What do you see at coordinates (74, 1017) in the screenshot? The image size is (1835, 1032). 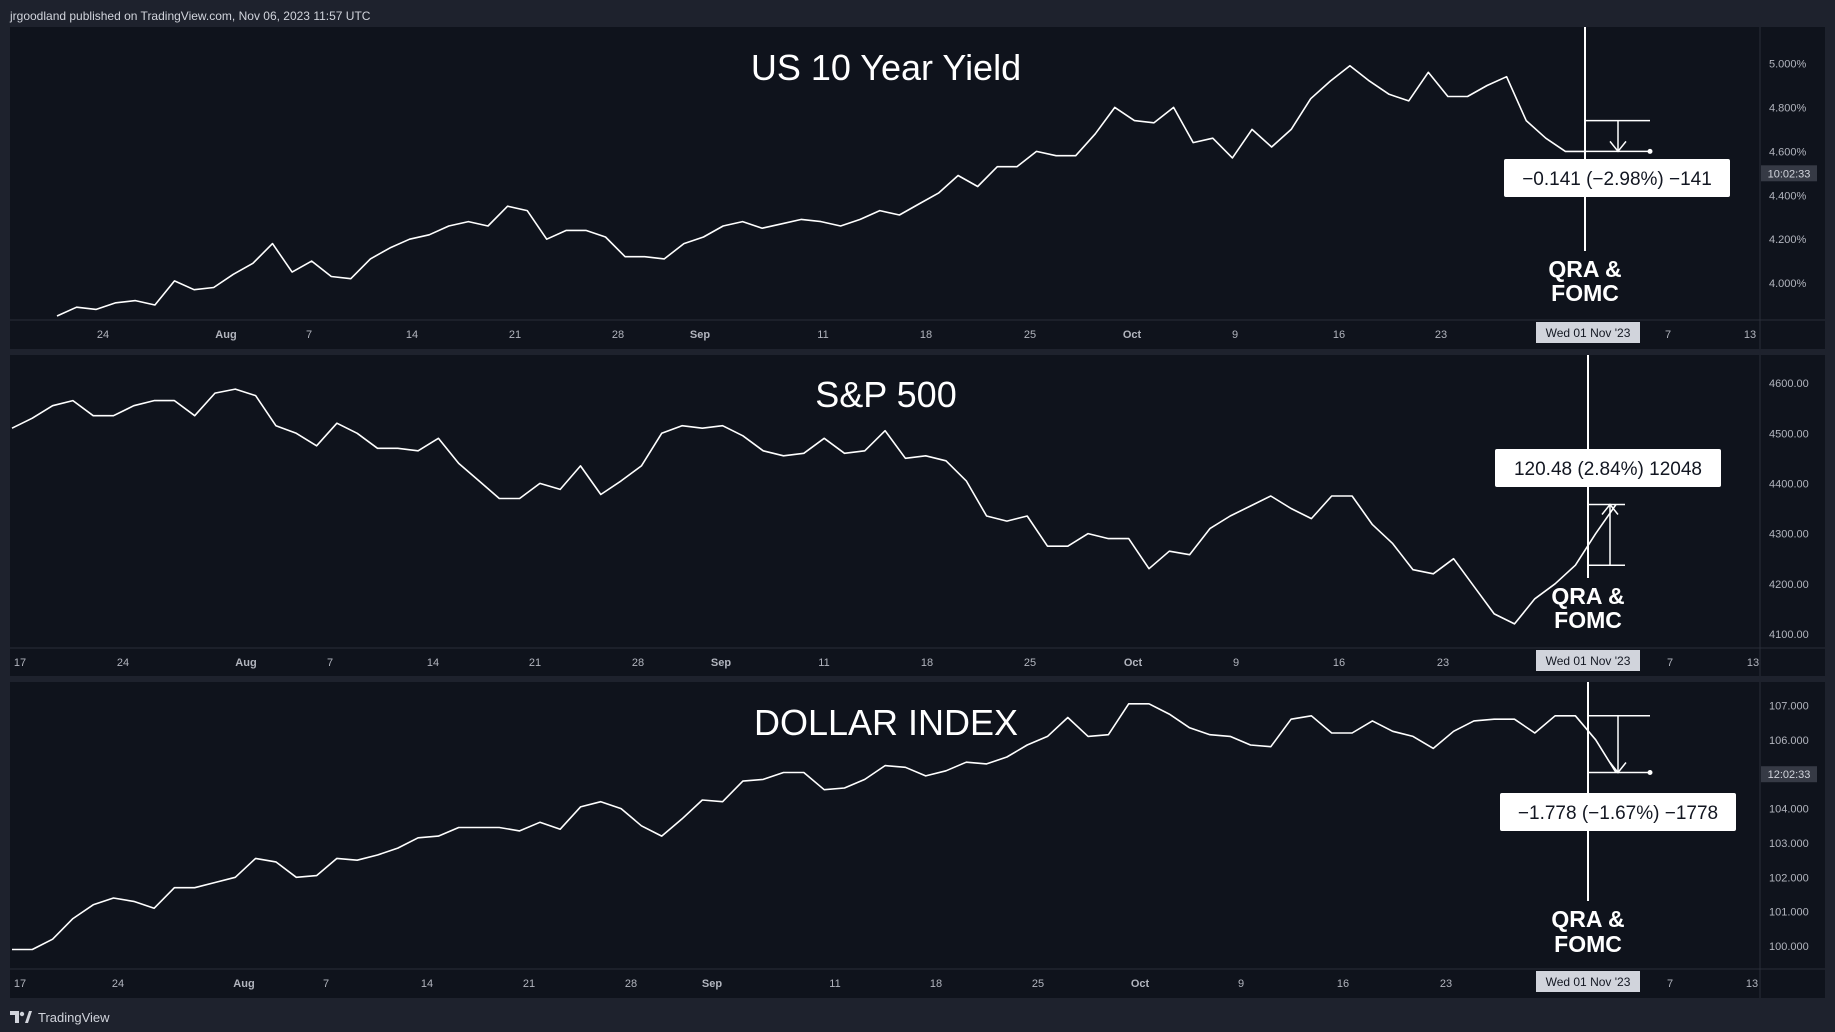 I see `tradingview-brand: TradingView` at bounding box center [74, 1017].